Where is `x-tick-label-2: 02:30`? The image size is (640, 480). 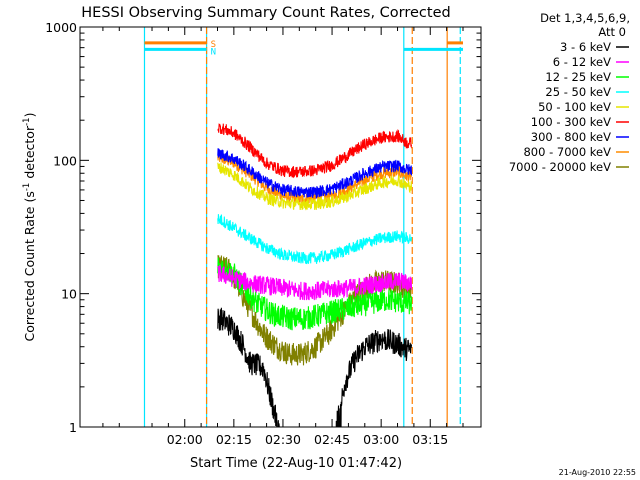
x-tick-label-2: 02:30 is located at coordinates (283, 439).